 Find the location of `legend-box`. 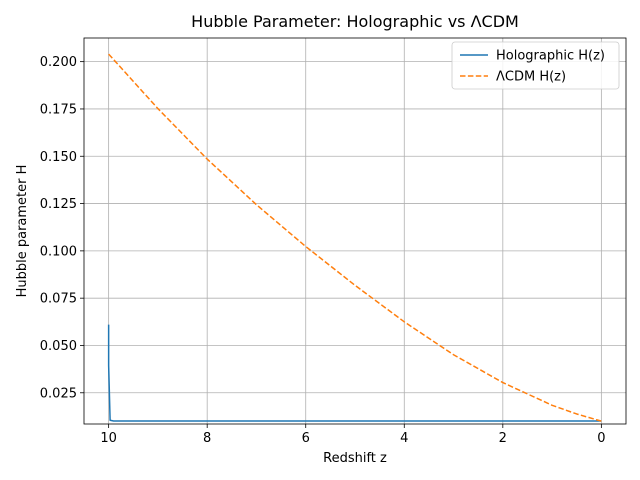

legend-box is located at coordinates (535, 65).